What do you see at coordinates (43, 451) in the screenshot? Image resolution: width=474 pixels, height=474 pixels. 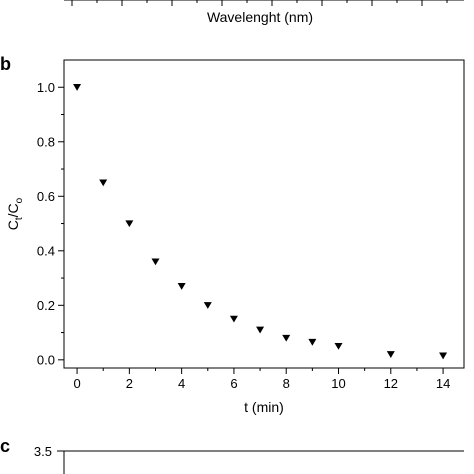 I see `panel-c-ytick-label: 3.5` at bounding box center [43, 451].